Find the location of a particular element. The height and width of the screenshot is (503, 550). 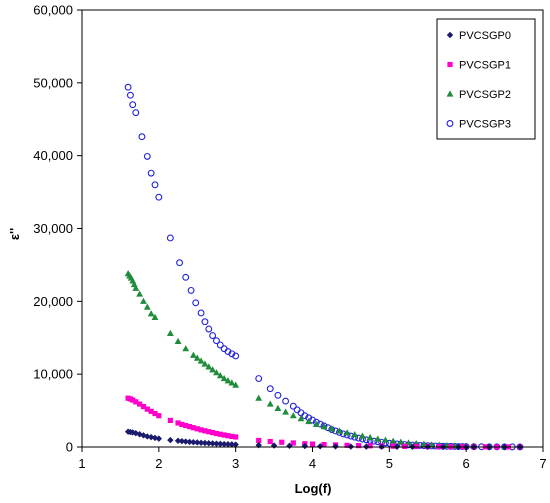

y-tick-label: 50,000 is located at coordinates (53, 82).